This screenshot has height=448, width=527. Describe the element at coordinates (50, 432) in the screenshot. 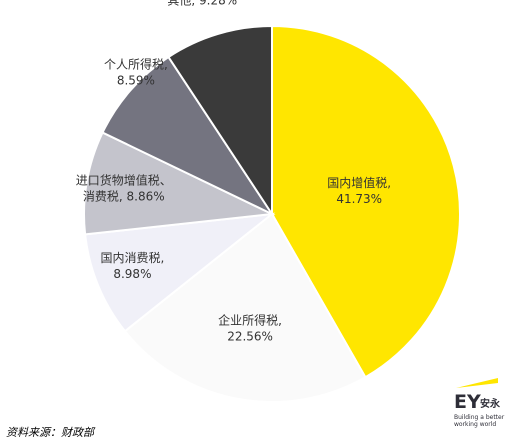

I see `source-note: 资料来源：财政部` at that location.